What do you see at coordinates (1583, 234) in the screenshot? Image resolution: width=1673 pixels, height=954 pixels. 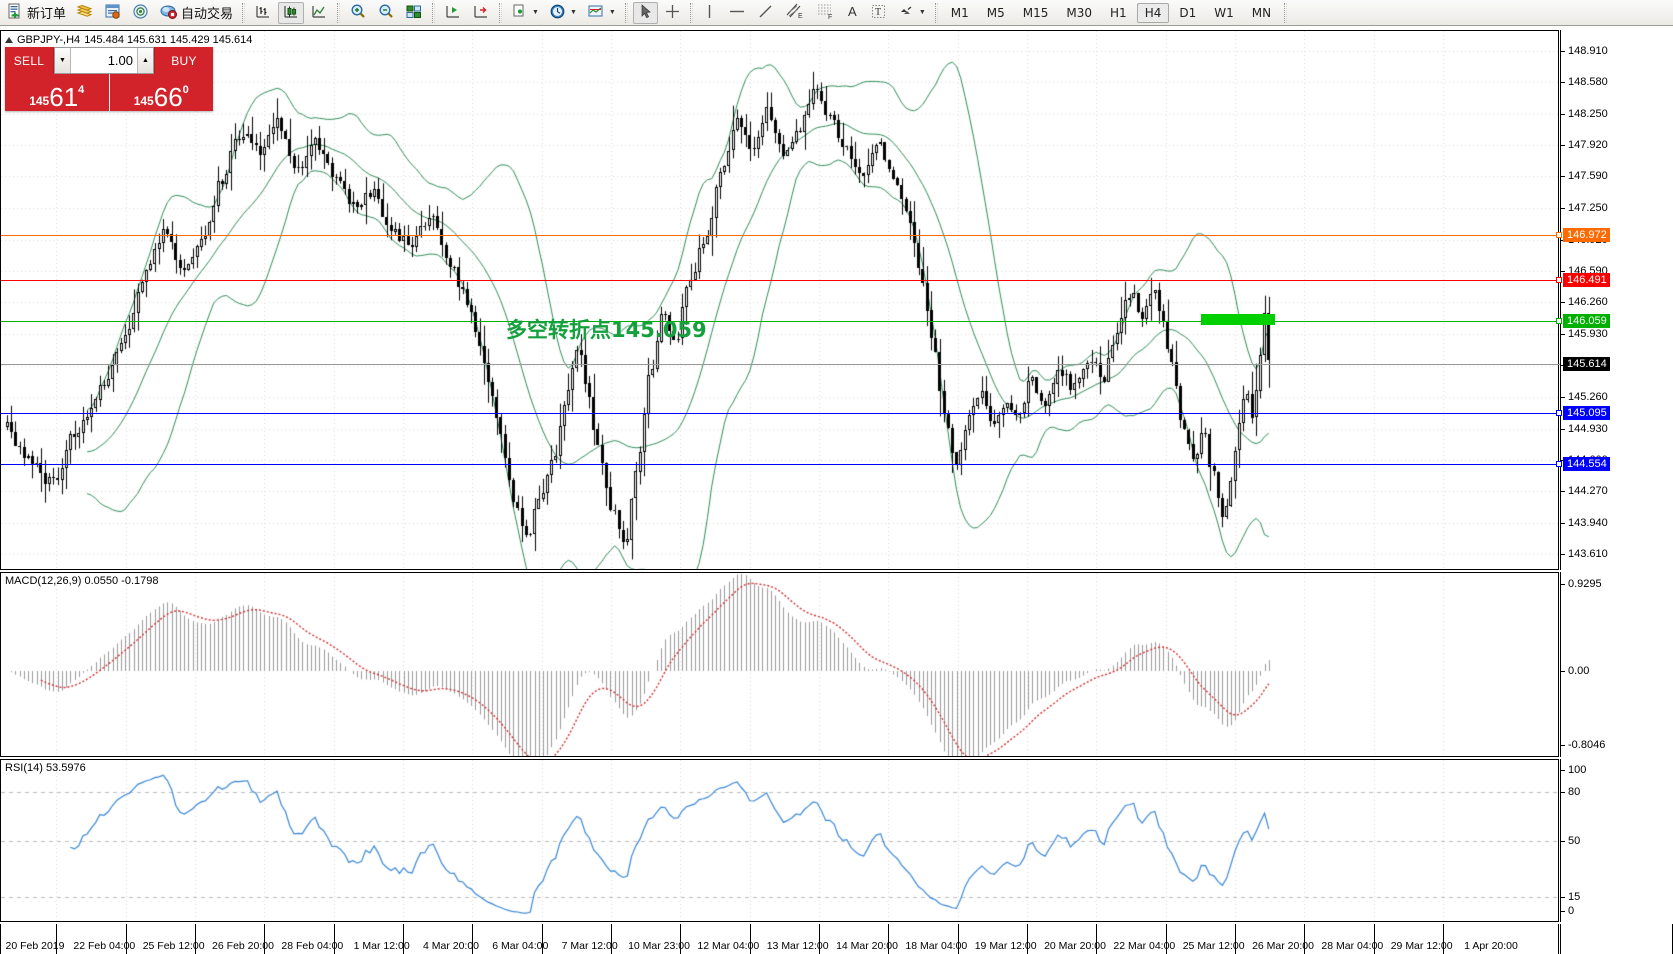 I see `price-marker-tag: 146.972` at bounding box center [1583, 234].